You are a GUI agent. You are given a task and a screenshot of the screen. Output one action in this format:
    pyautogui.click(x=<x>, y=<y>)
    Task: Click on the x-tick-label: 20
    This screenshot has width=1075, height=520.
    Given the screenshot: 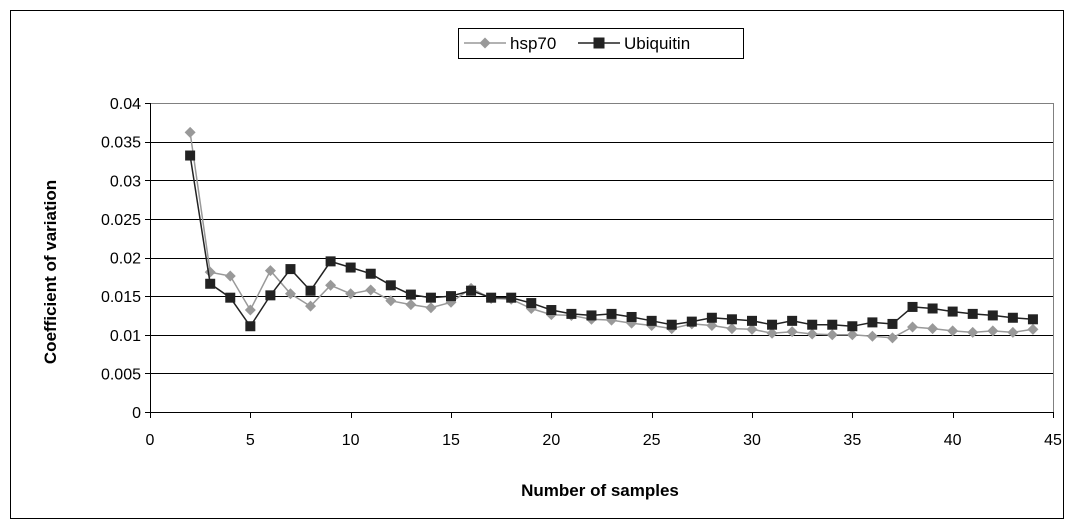 What is the action you would take?
    pyautogui.click(x=551, y=440)
    